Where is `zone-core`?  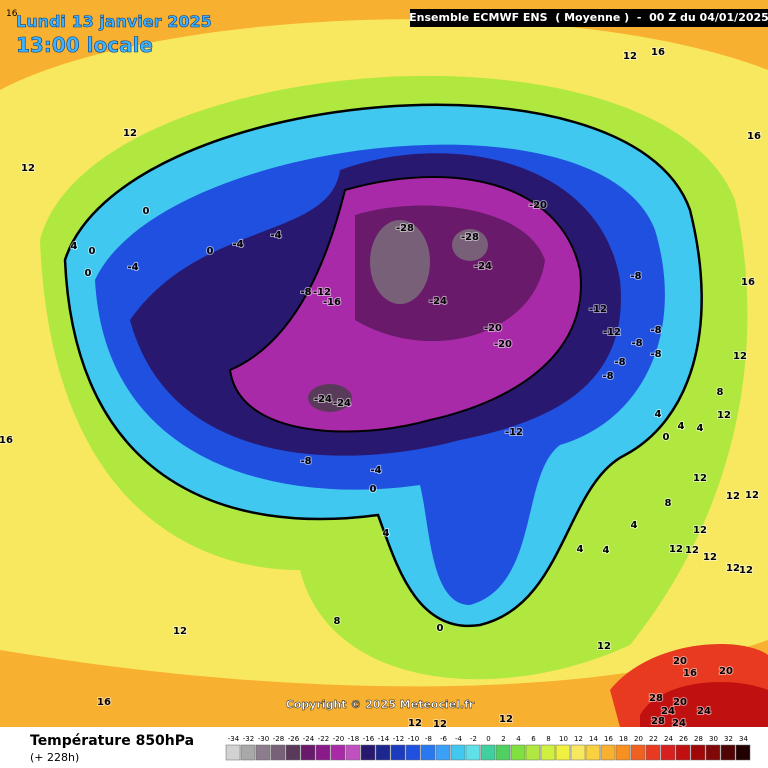
zone-core is located at coordinates (330, 398).